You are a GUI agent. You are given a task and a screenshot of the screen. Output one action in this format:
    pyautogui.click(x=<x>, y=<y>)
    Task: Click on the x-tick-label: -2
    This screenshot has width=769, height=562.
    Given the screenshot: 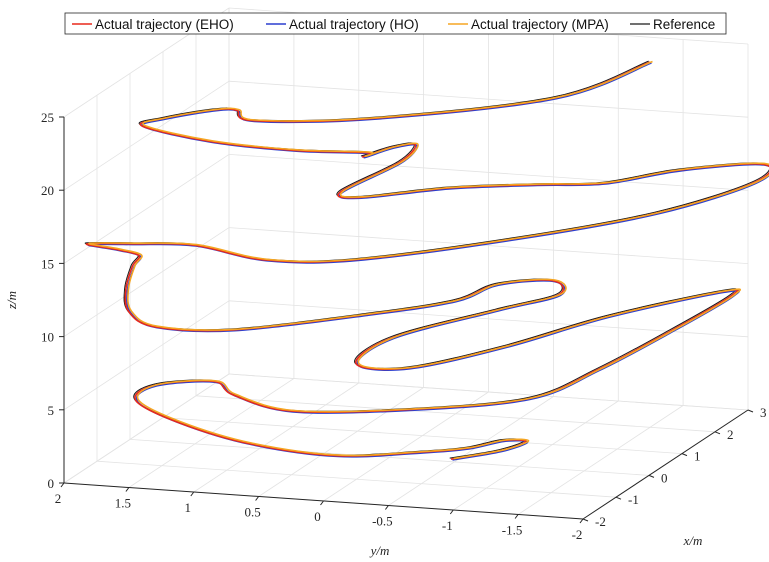 What is the action you would take?
    pyautogui.click(x=600, y=521)
    